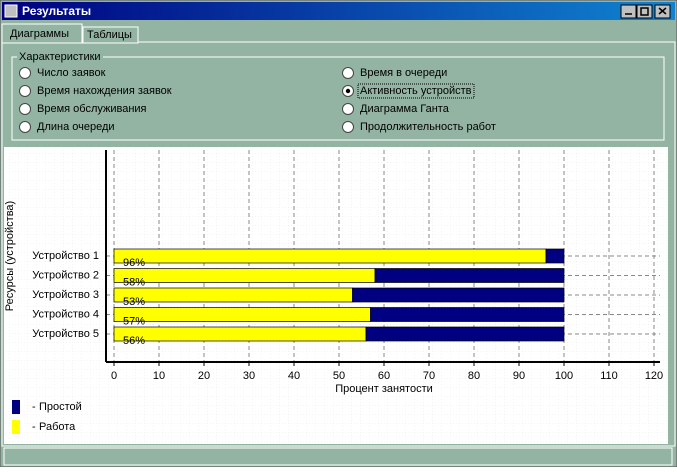 This screenshot has height=472, width=677. What do you see at coordinates (104, 91) in the screenshot?
I see `radio-label: Время нахождения заявок` at bounding box center [104, 91].